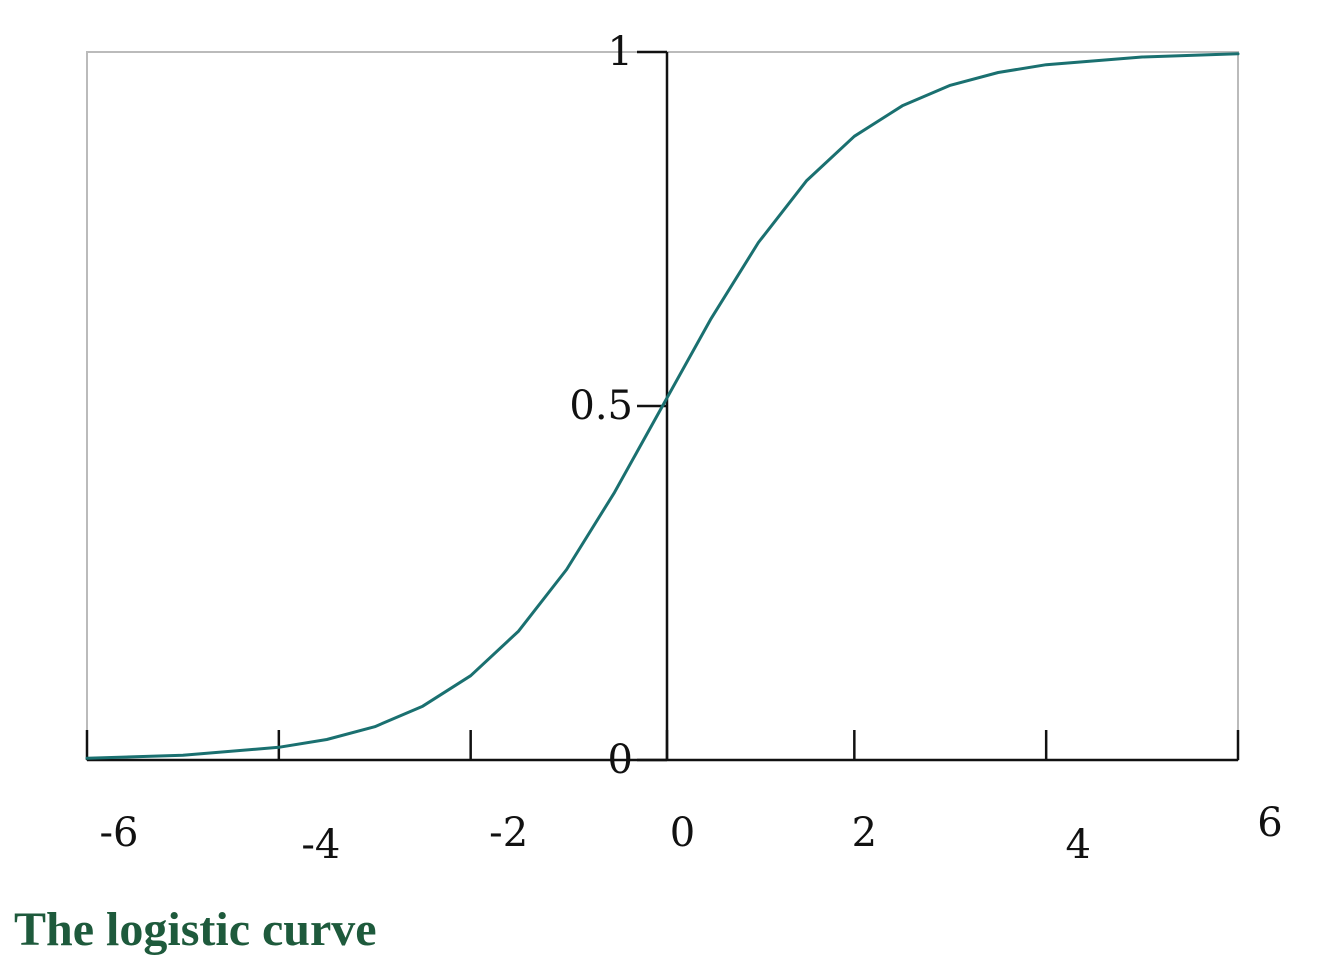 The width and height of the screenshot is (1321, 974). I want to click on x-tick-label: -2, so click(508, 833).